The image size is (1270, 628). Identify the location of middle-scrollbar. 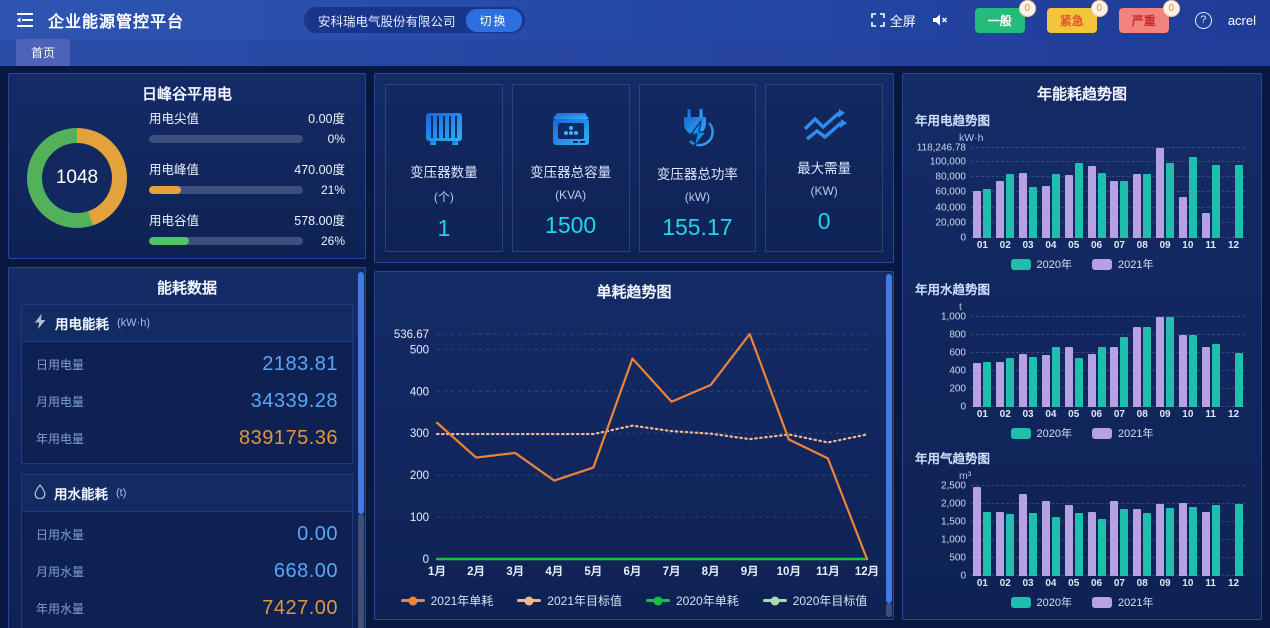
(889, 445).